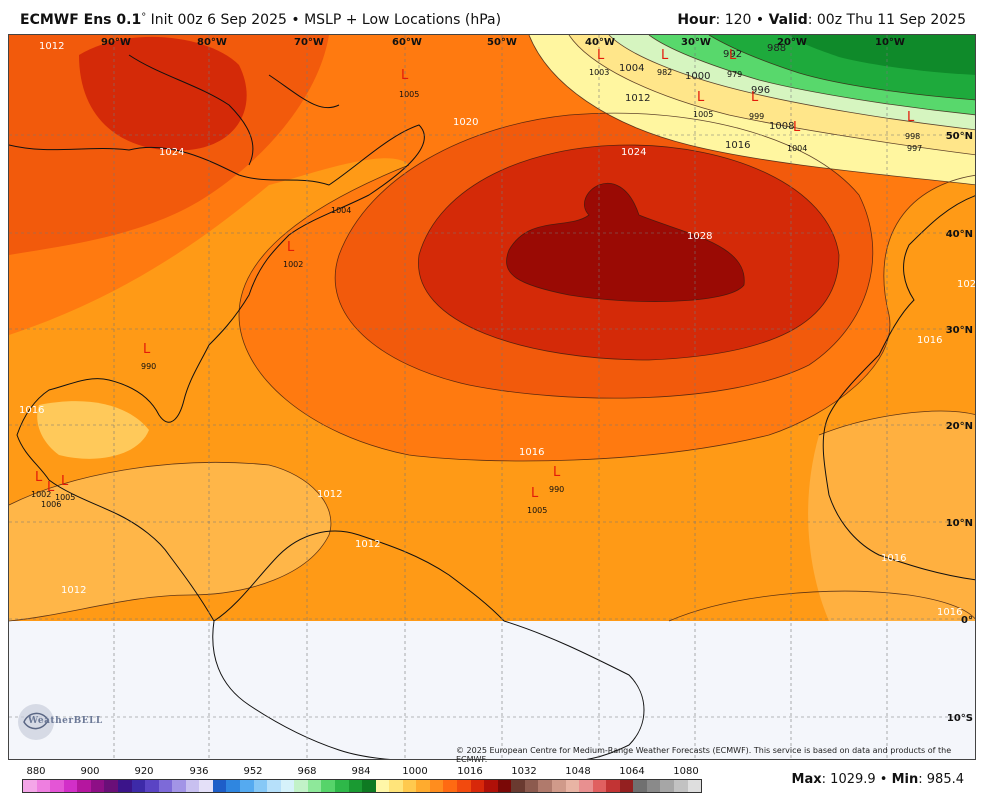 This screenshot has width=984, height=808. Describe the element at coordinates (90, 771) in the screenshot. I see `colorbar-label: 900` at that location.